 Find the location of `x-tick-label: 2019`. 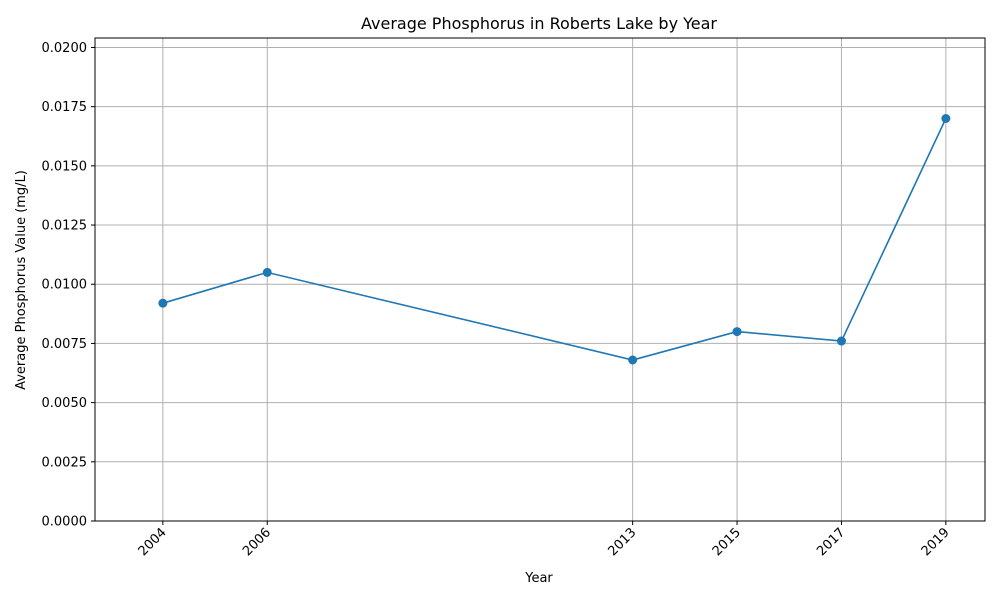

x-tick-label: 2019 is located at coordinates (936, 542).